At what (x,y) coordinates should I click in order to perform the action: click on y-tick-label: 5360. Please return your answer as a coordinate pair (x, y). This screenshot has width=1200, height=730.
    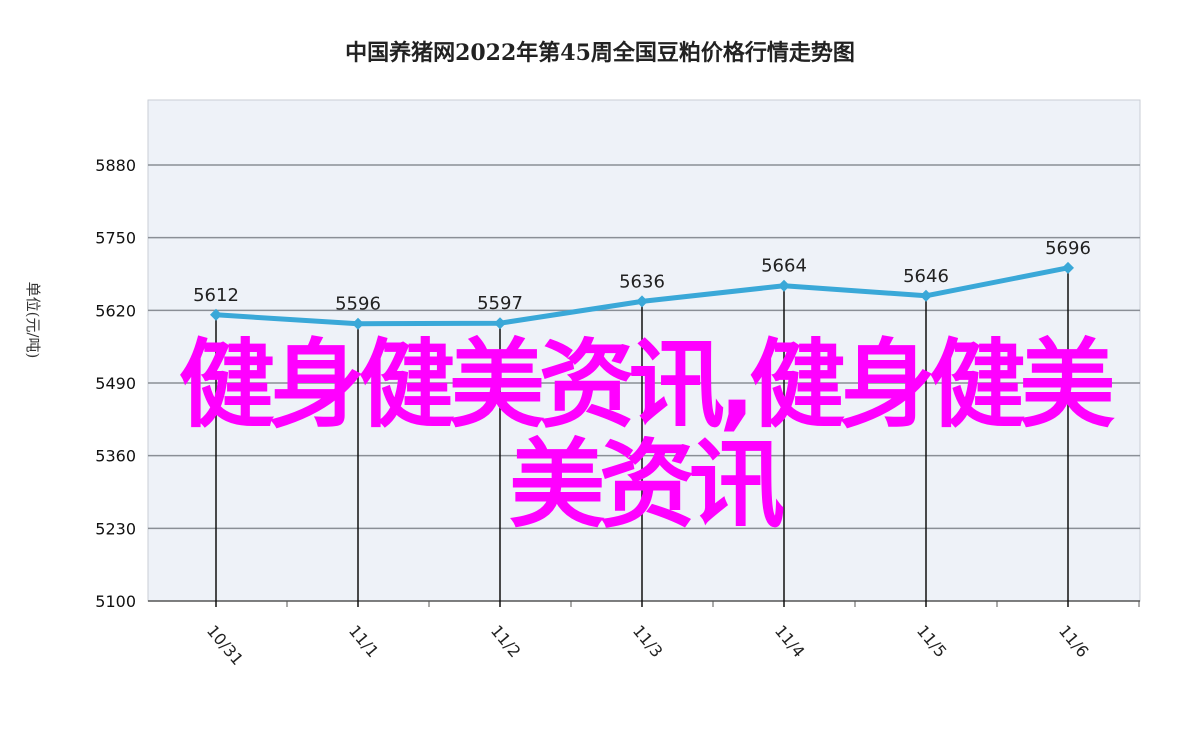
    Looking at the image, I should click on (115, 456).